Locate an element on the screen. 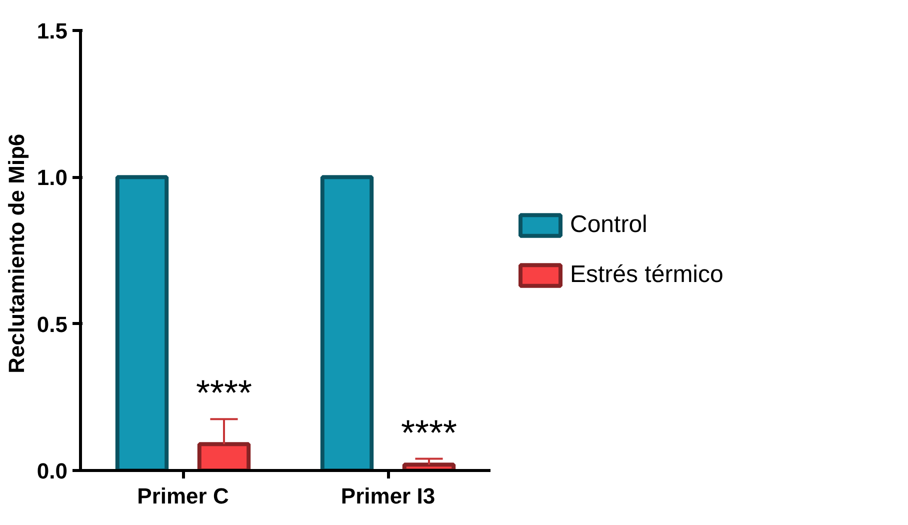 The width and height of the screenshot is (908, 525). y-tick-label: 0.0 is located at coordinates (52, 471).